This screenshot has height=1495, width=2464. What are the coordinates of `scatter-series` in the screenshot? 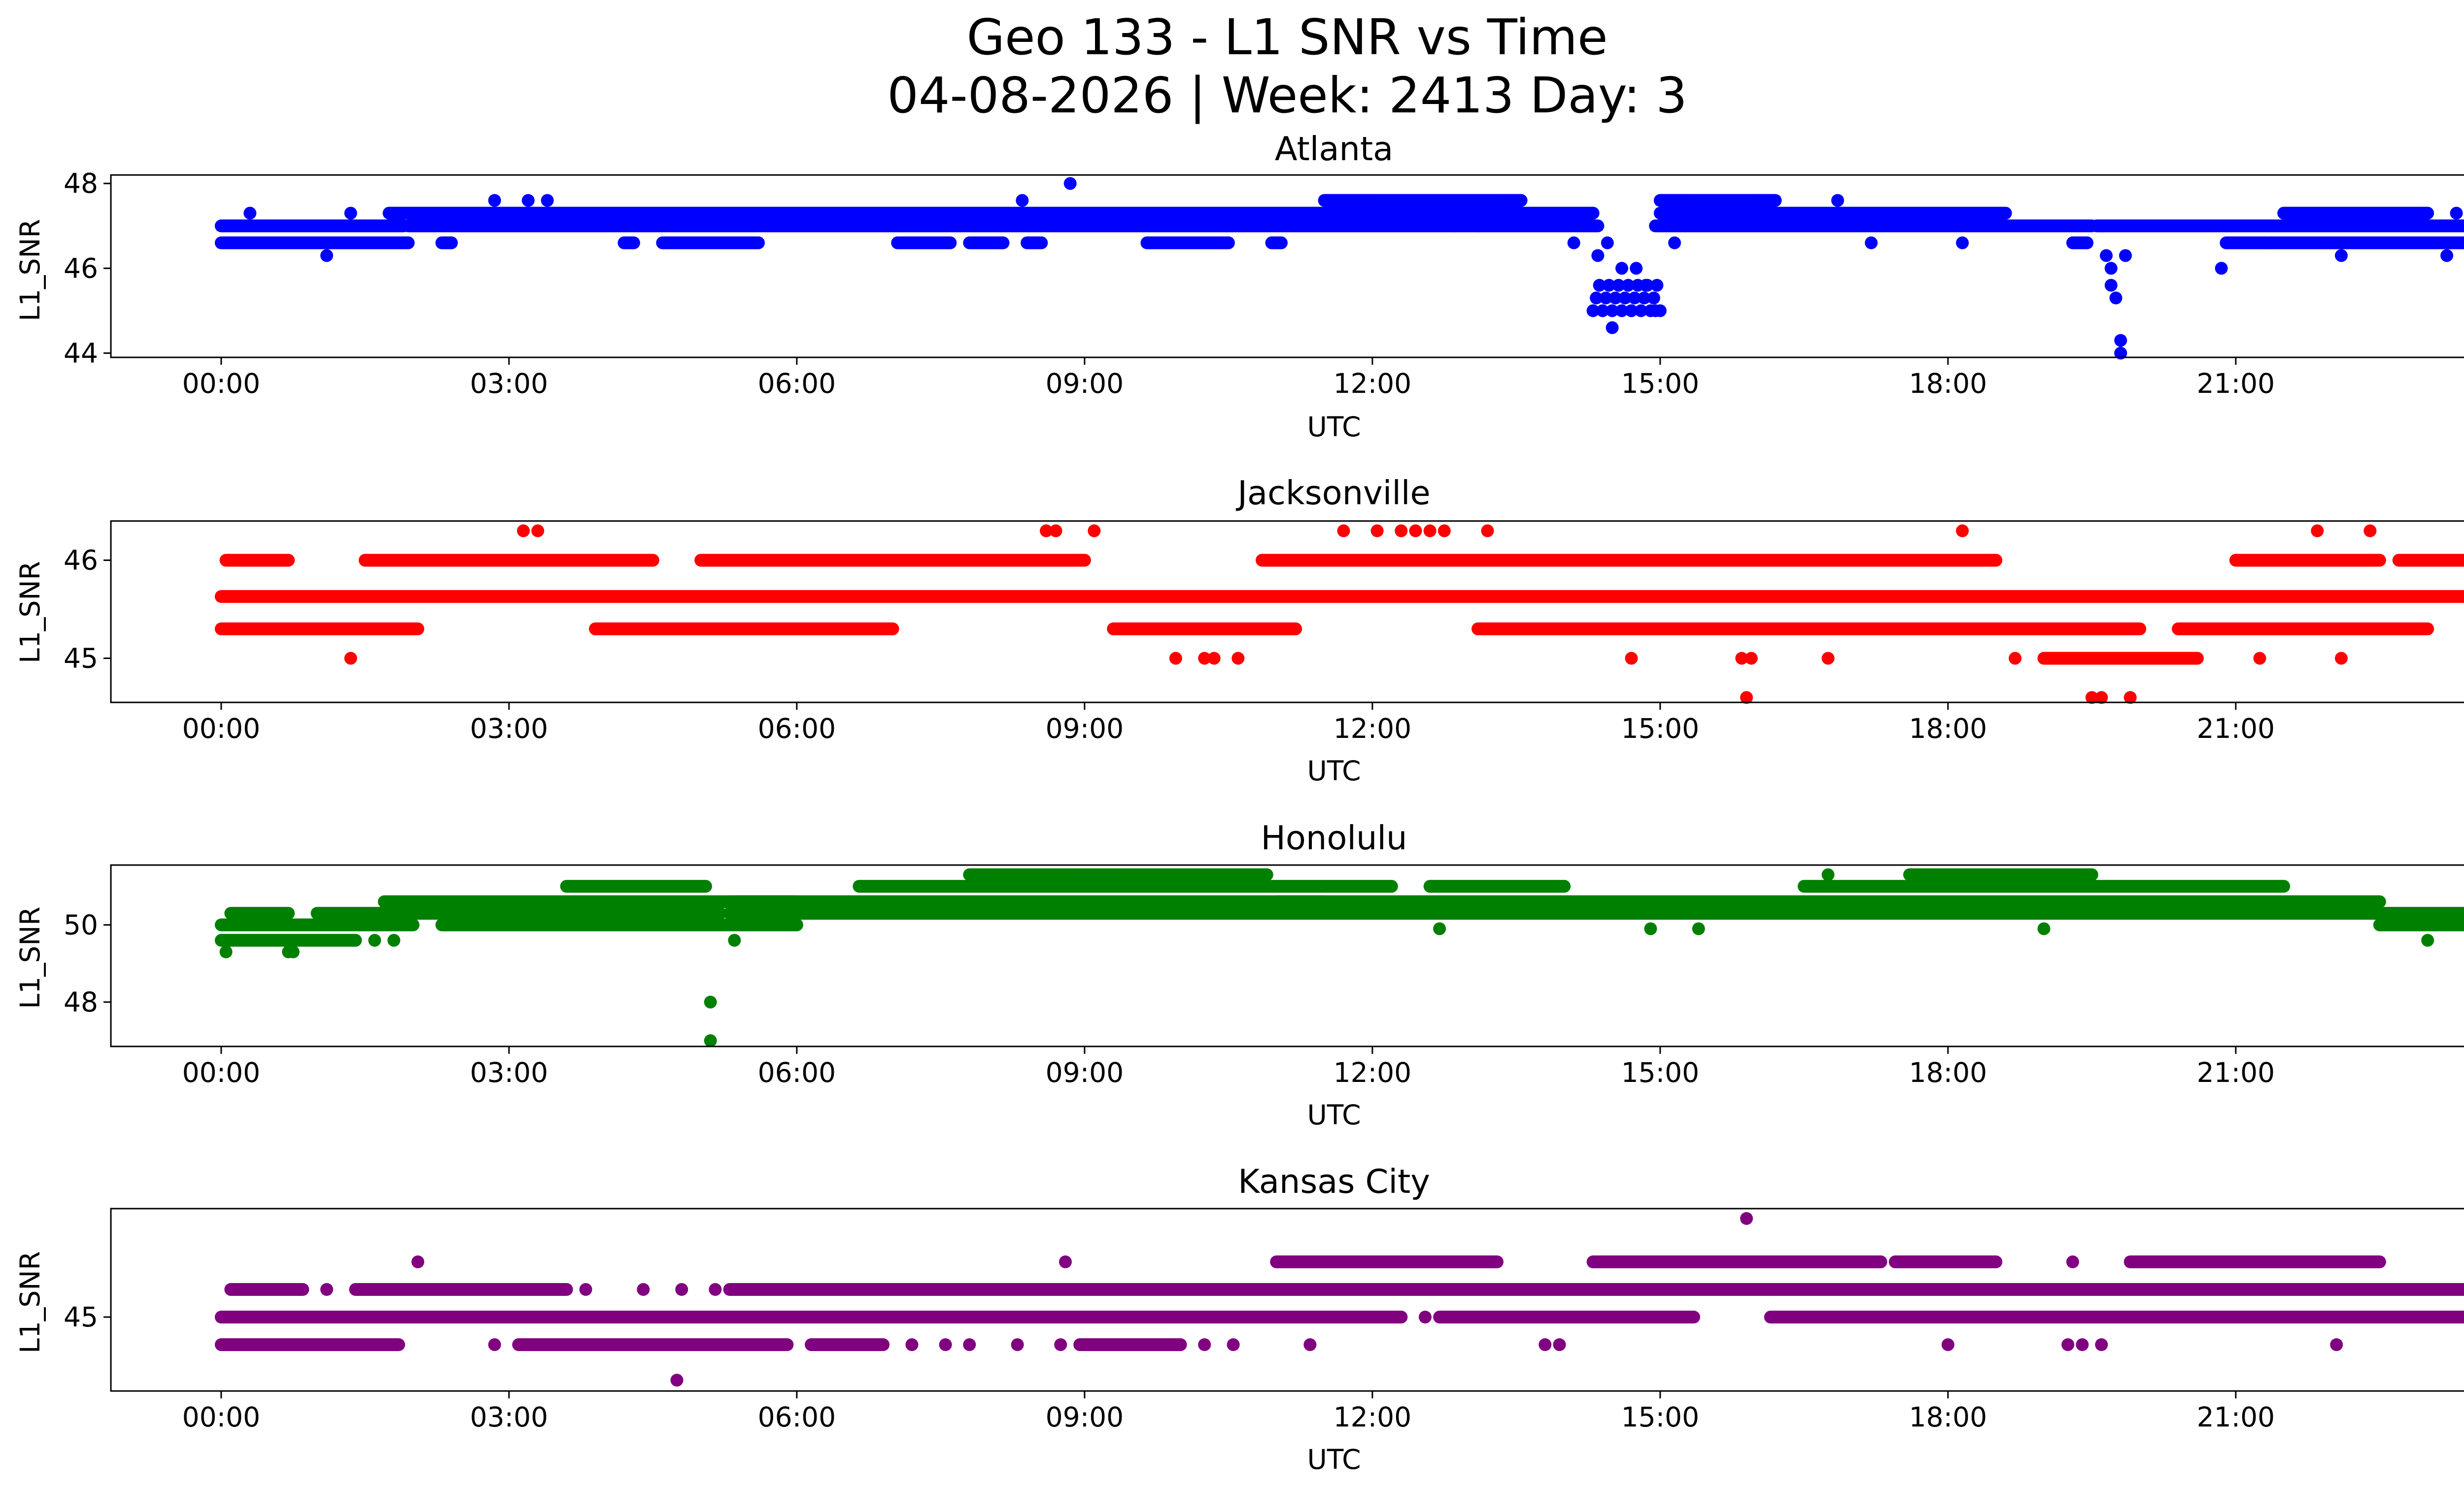 It's located at (1339, 1299).